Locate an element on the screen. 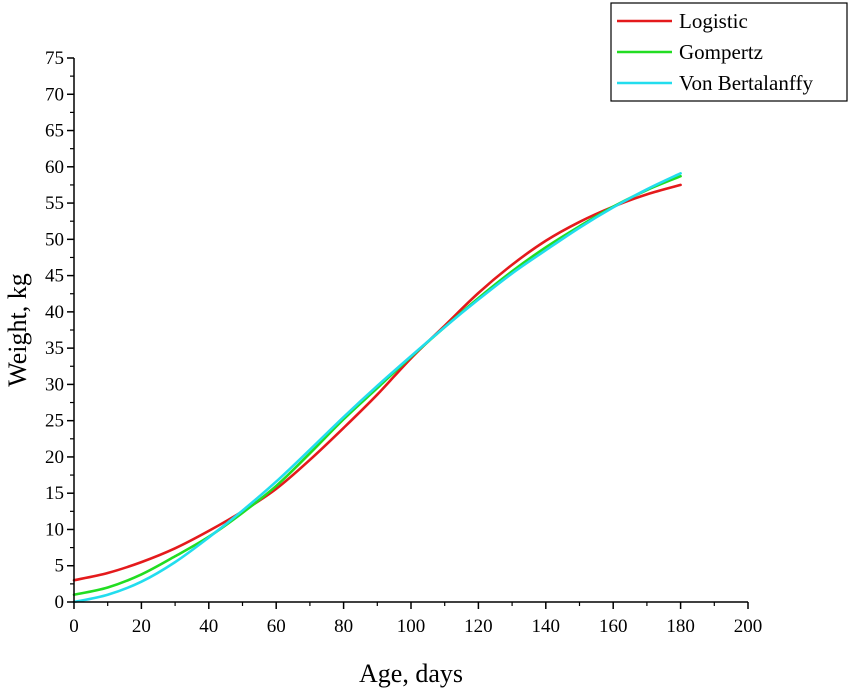 This screenshot has width=851, height=690. y-tick-label: 70 is located at coordinates (54, 94).